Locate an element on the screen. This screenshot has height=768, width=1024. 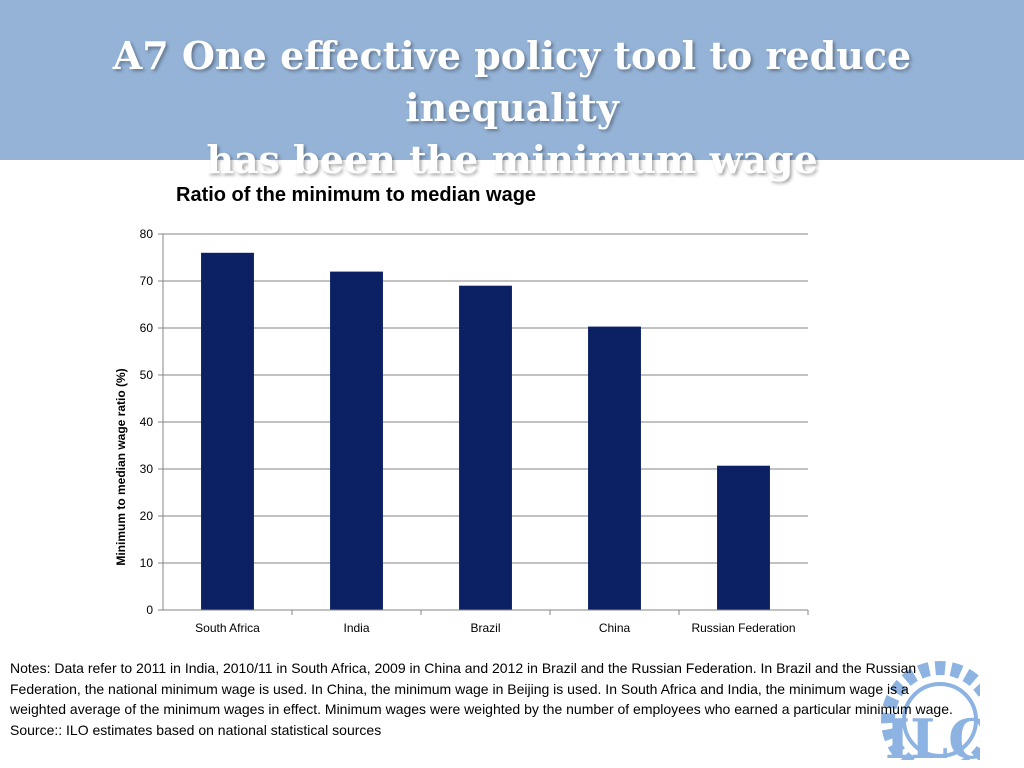
bar-russian-federation is located at coordinates (743, 537).